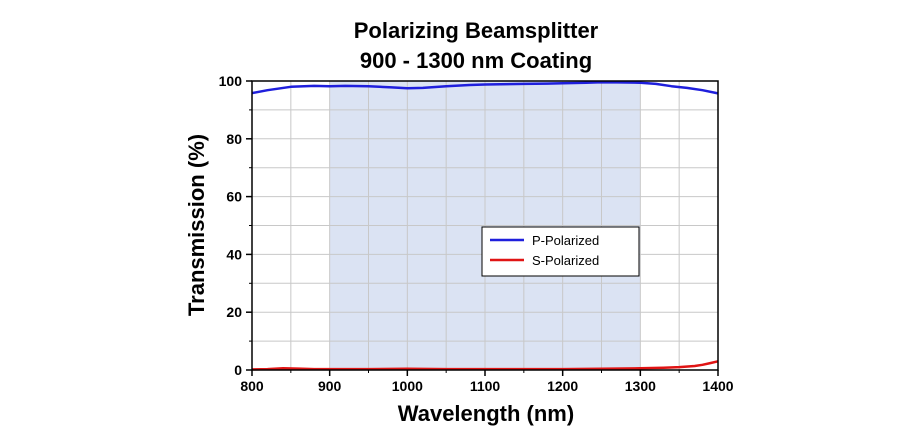 The width and height of the screenshot is (924, 440). I want to click on y-tick-label: 40, so click(234, 254).